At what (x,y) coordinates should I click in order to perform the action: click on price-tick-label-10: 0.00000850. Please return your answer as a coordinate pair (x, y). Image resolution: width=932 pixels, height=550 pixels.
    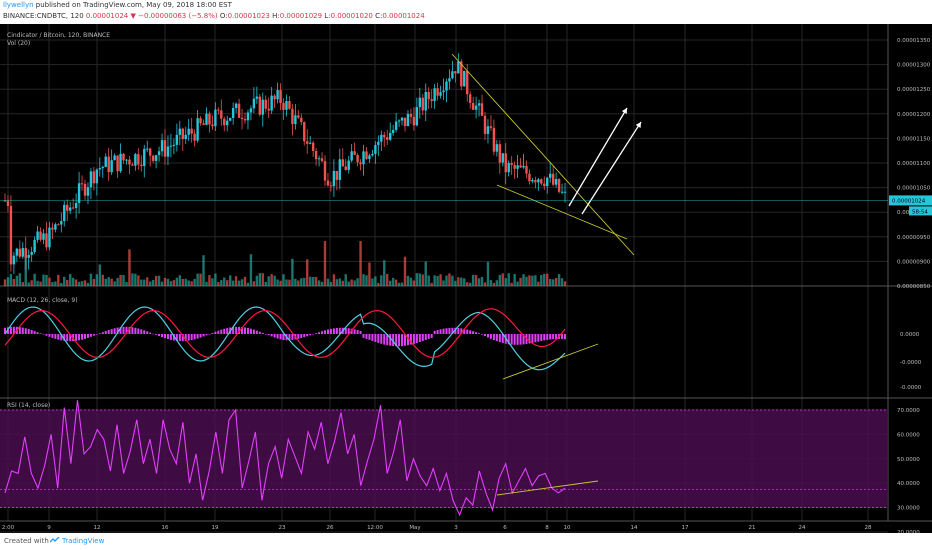
    Looking at the image, I should click on (914, 287).